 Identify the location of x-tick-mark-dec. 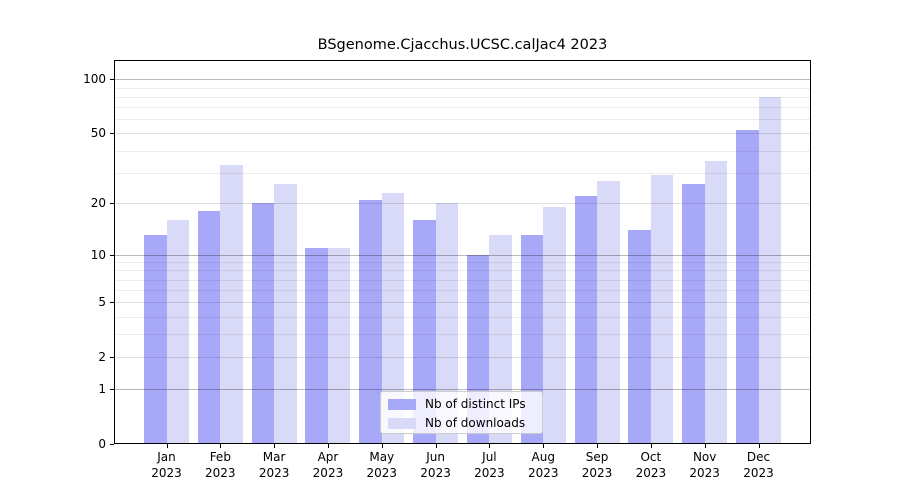
(759, 446).